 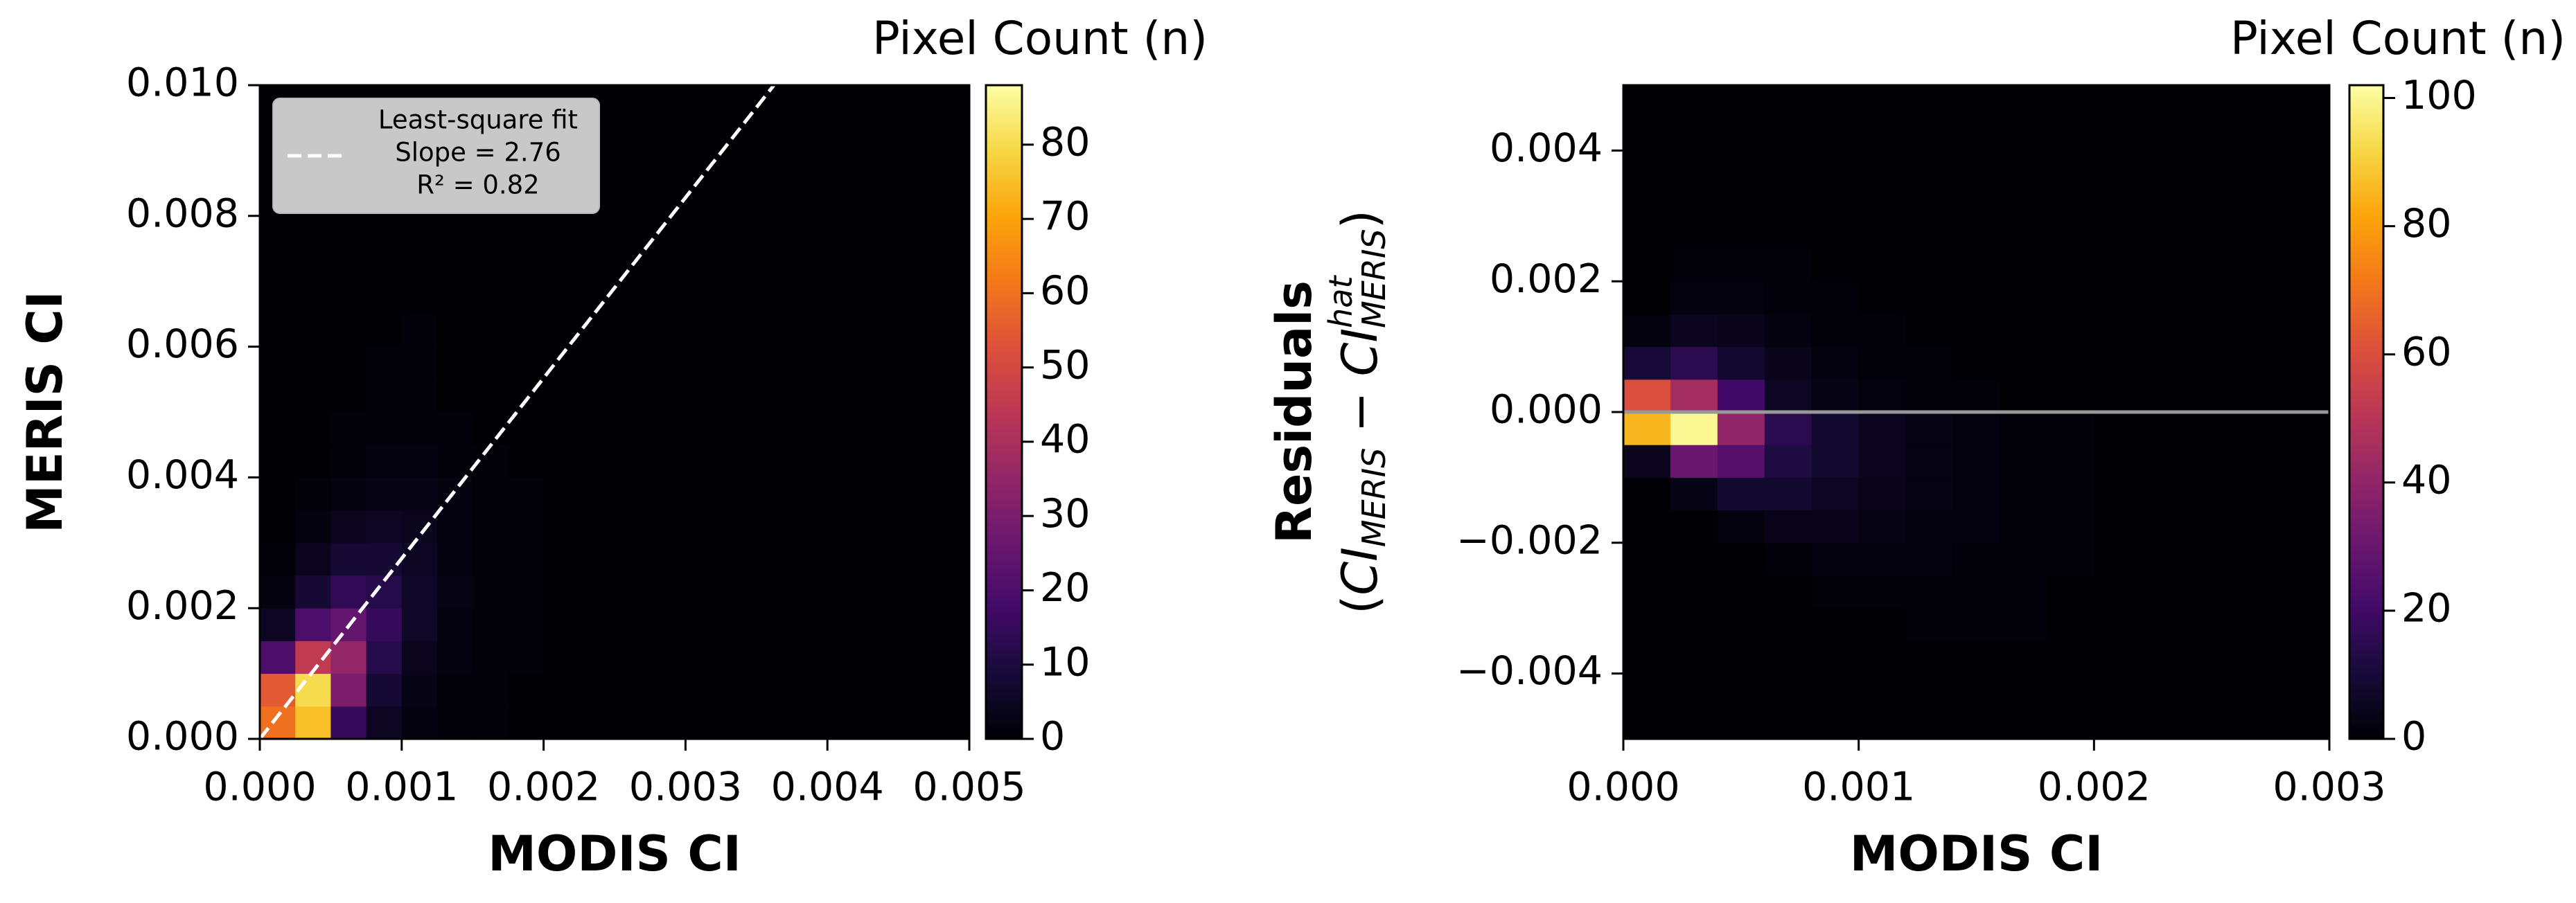 What do you see at coordinates (45, 412) in the screenshot?
I see `y-axis-label: MERIS CI` at bounding box center [45, 412].